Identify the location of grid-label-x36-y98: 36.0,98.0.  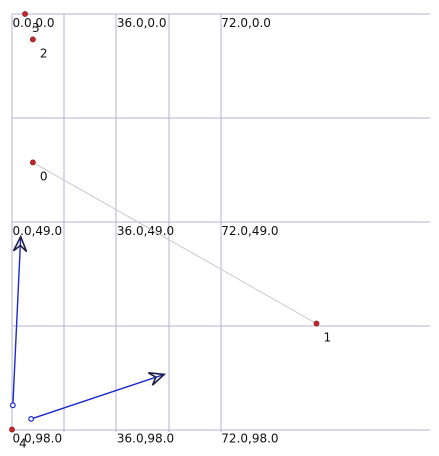
(145, 439).